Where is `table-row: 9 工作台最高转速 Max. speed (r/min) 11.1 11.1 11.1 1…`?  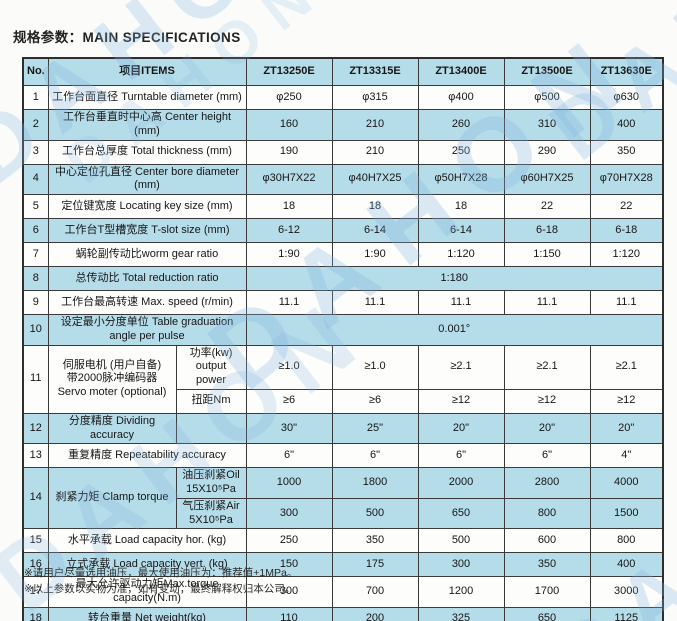
table-row: 9 工作台最高转速 Max. speed (r/min) 11.1 11.1 11.1 1… is located at coordinates (343, 302).